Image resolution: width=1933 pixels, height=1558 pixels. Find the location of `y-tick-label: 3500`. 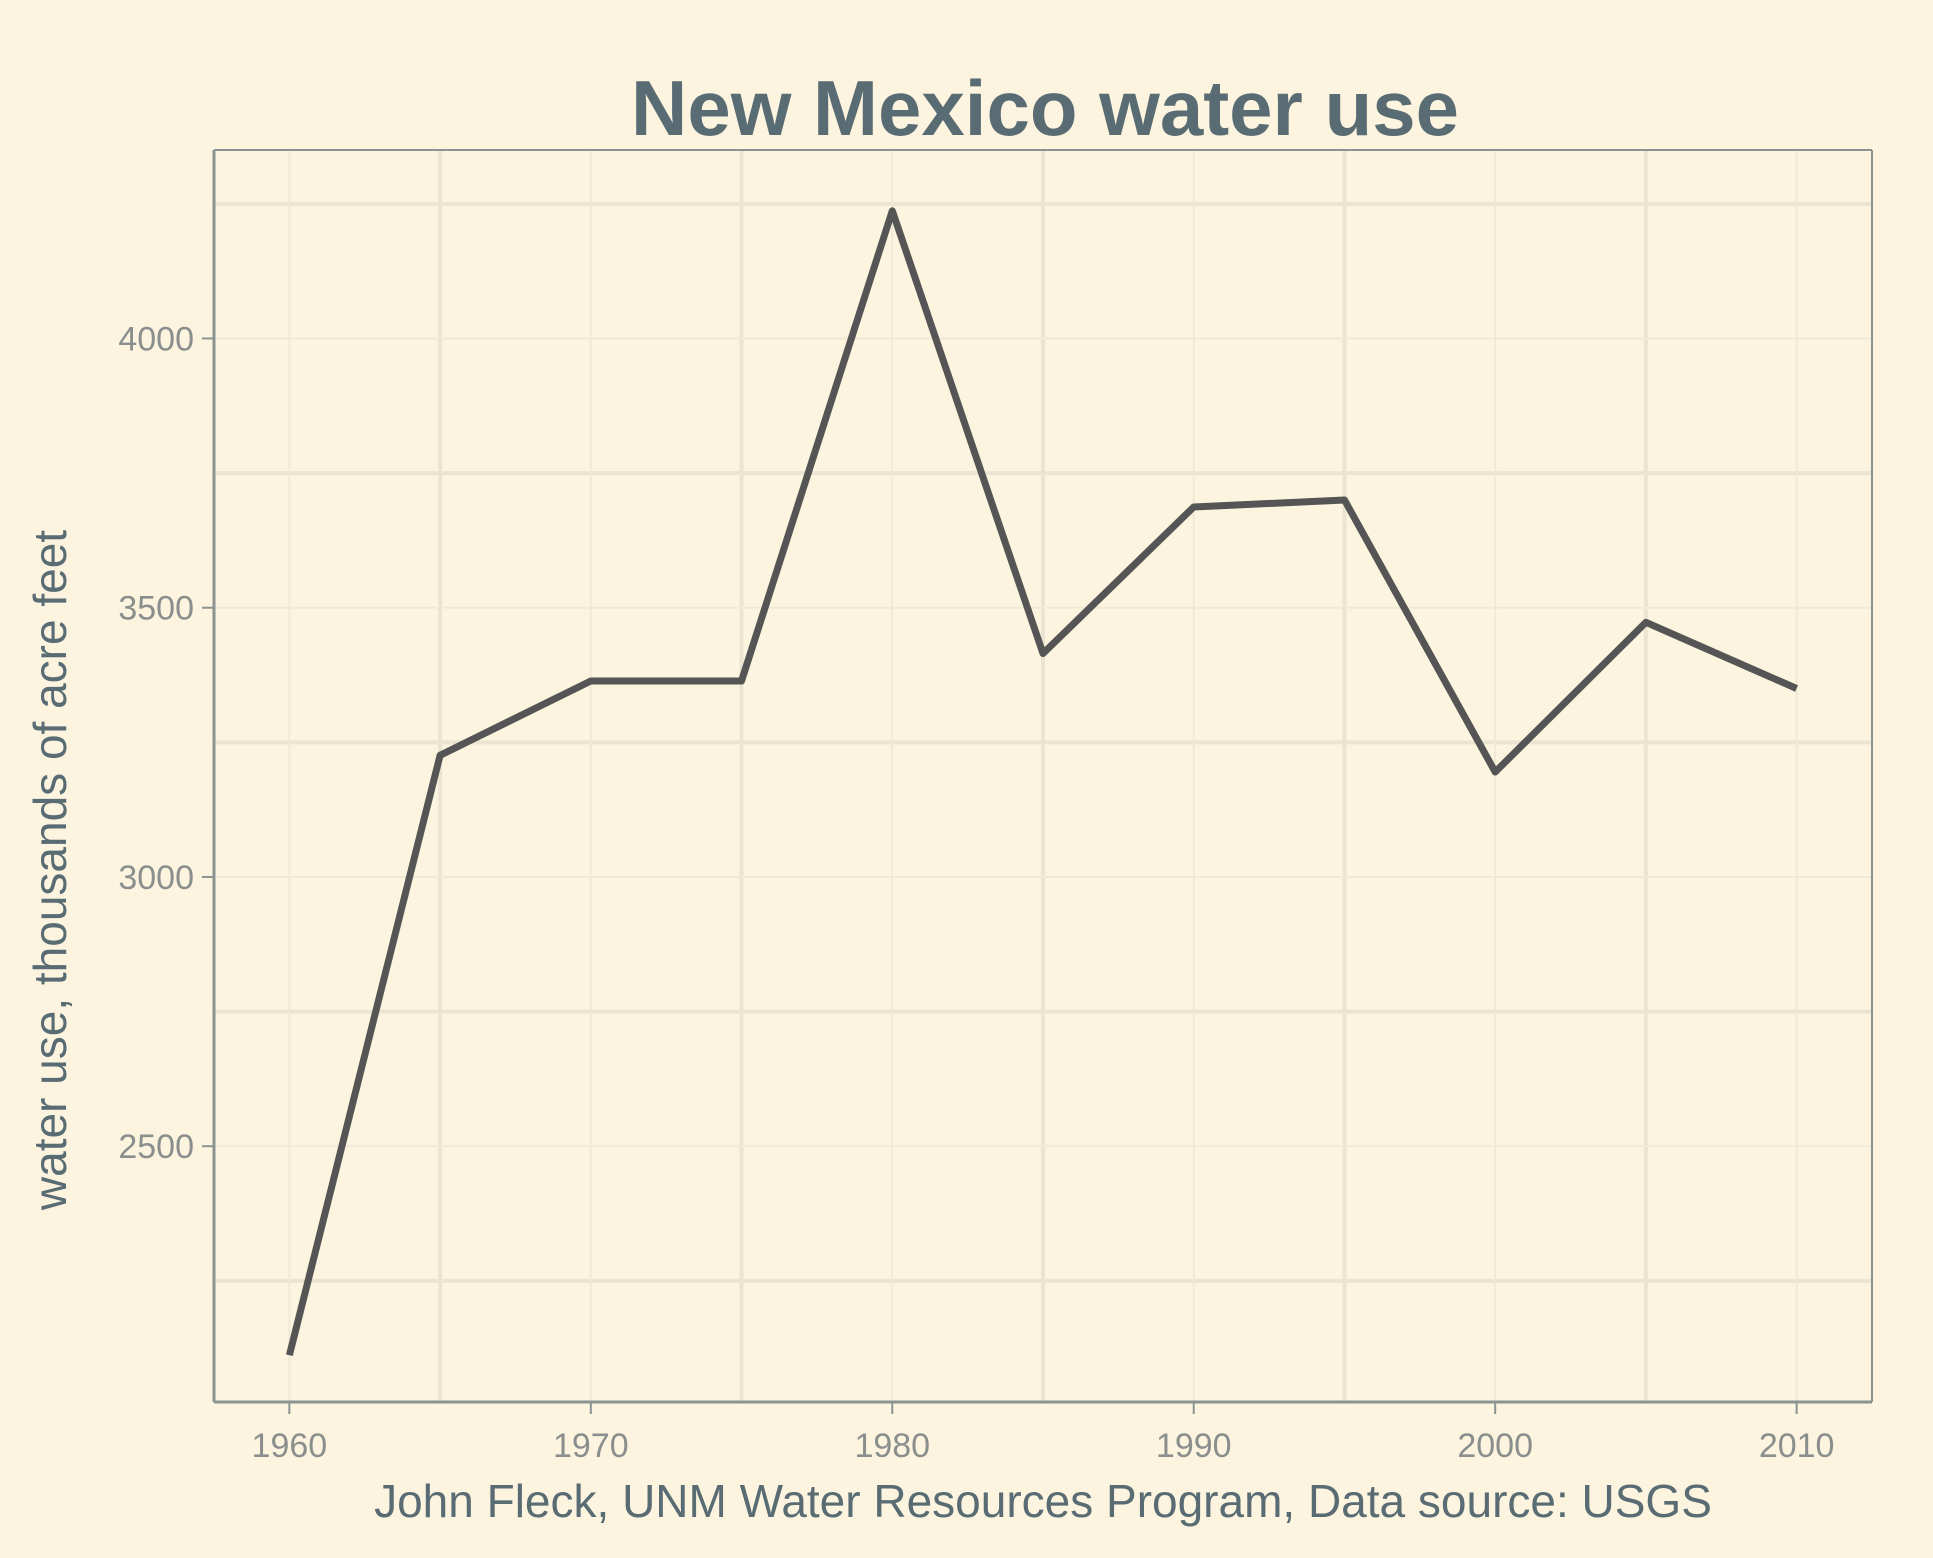

y-tick-label: 3500 is located at coordinates (156, 609).